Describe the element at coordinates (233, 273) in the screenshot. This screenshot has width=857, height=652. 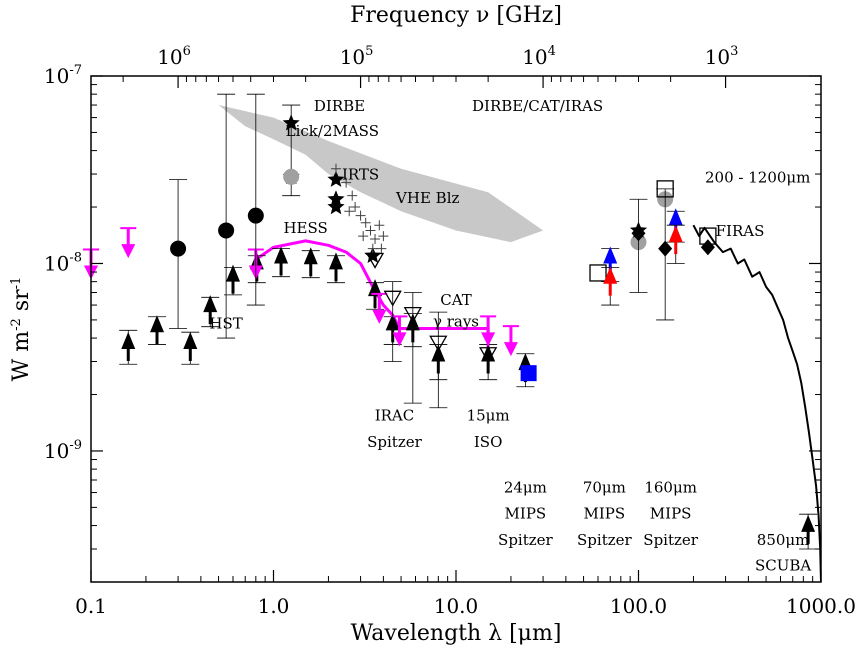
I see `data-point-arrow-up-0-4-head` at that location.